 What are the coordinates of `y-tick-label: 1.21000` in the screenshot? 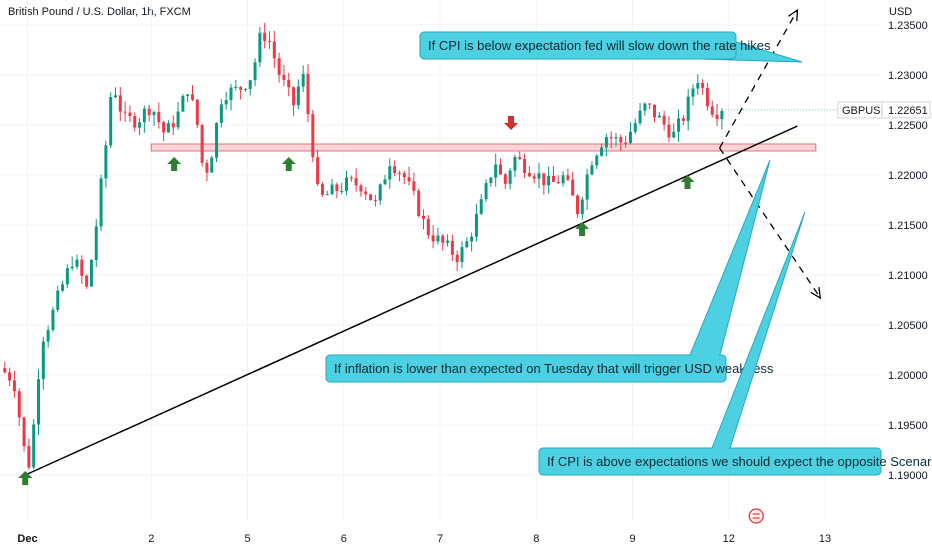 It's located at (908, 276).